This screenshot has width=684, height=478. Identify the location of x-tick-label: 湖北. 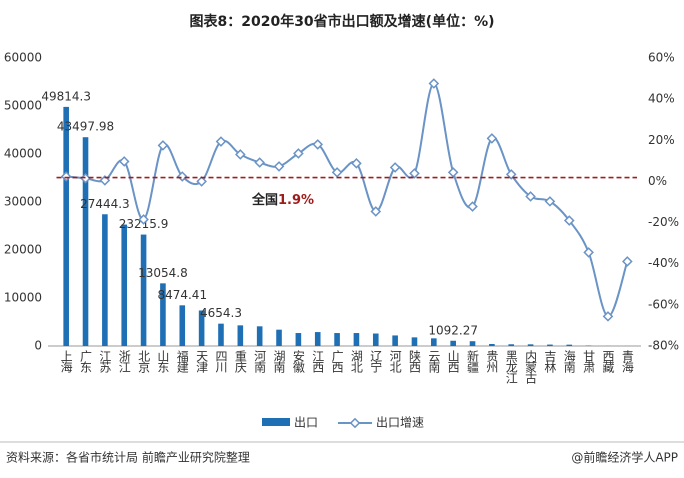
(356, 361).